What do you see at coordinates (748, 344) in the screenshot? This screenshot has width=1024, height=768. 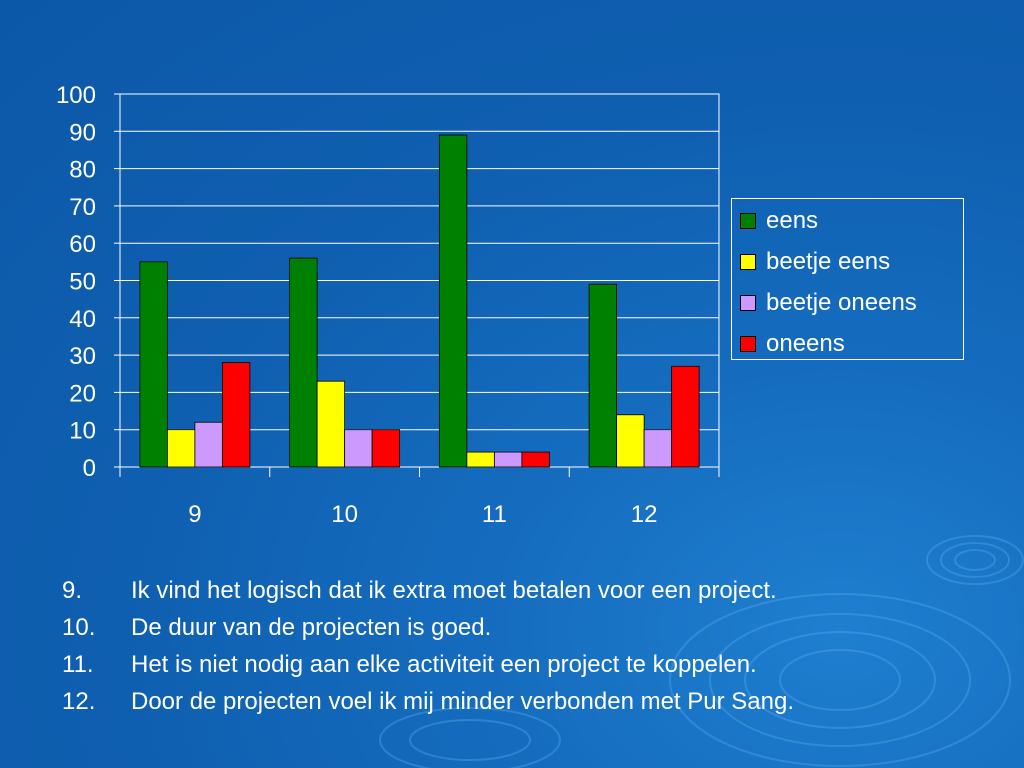 I see `legend-swatch-oneens` at bounding box center [748, 344].